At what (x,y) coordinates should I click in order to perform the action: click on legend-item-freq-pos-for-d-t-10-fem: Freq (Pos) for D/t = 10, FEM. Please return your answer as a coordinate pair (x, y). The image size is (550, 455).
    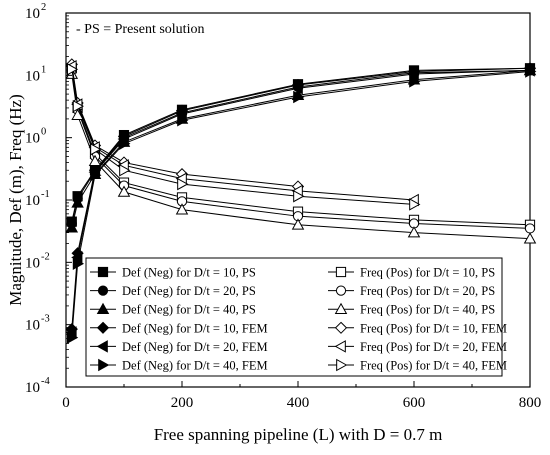
    Looking at the image, I should click on (417, 328).